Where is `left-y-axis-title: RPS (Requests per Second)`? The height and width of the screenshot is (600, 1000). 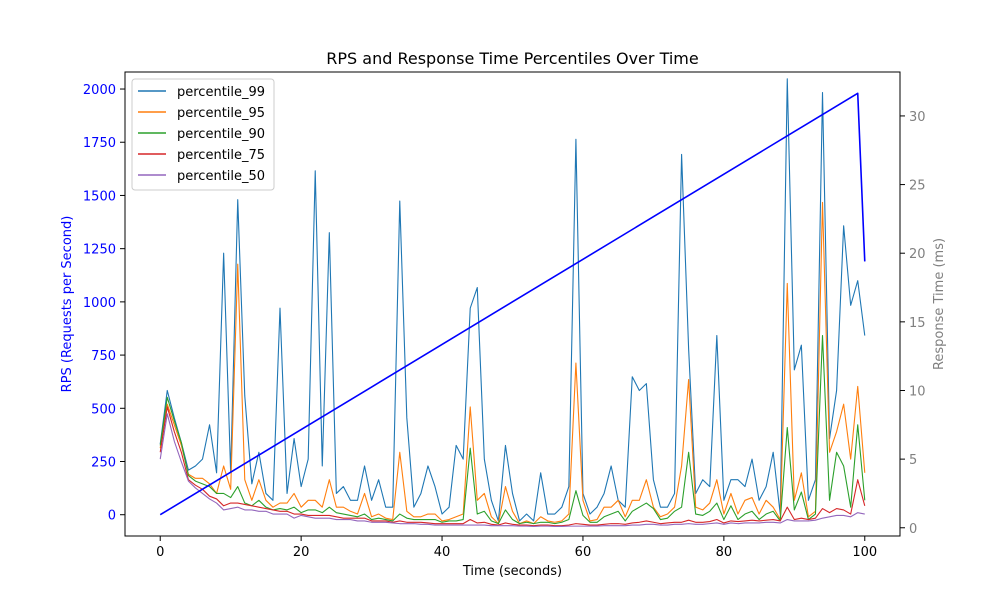
left-y-axis-title: RPS (Requests per Second) is located at coordinates (67, 304).